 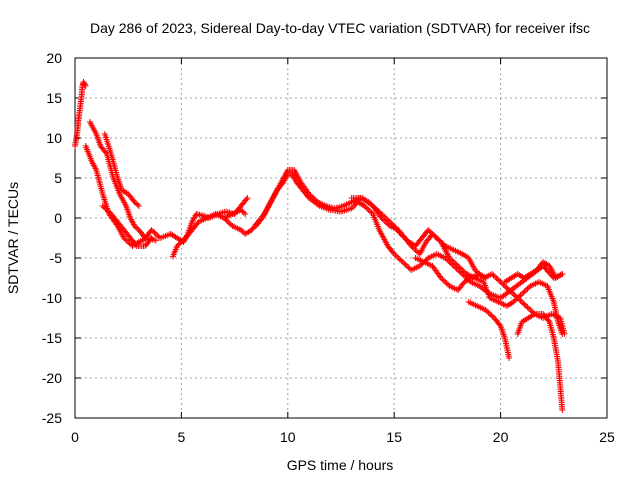 I want to click on x-tick-label: 5, so click(x=182, y=437).